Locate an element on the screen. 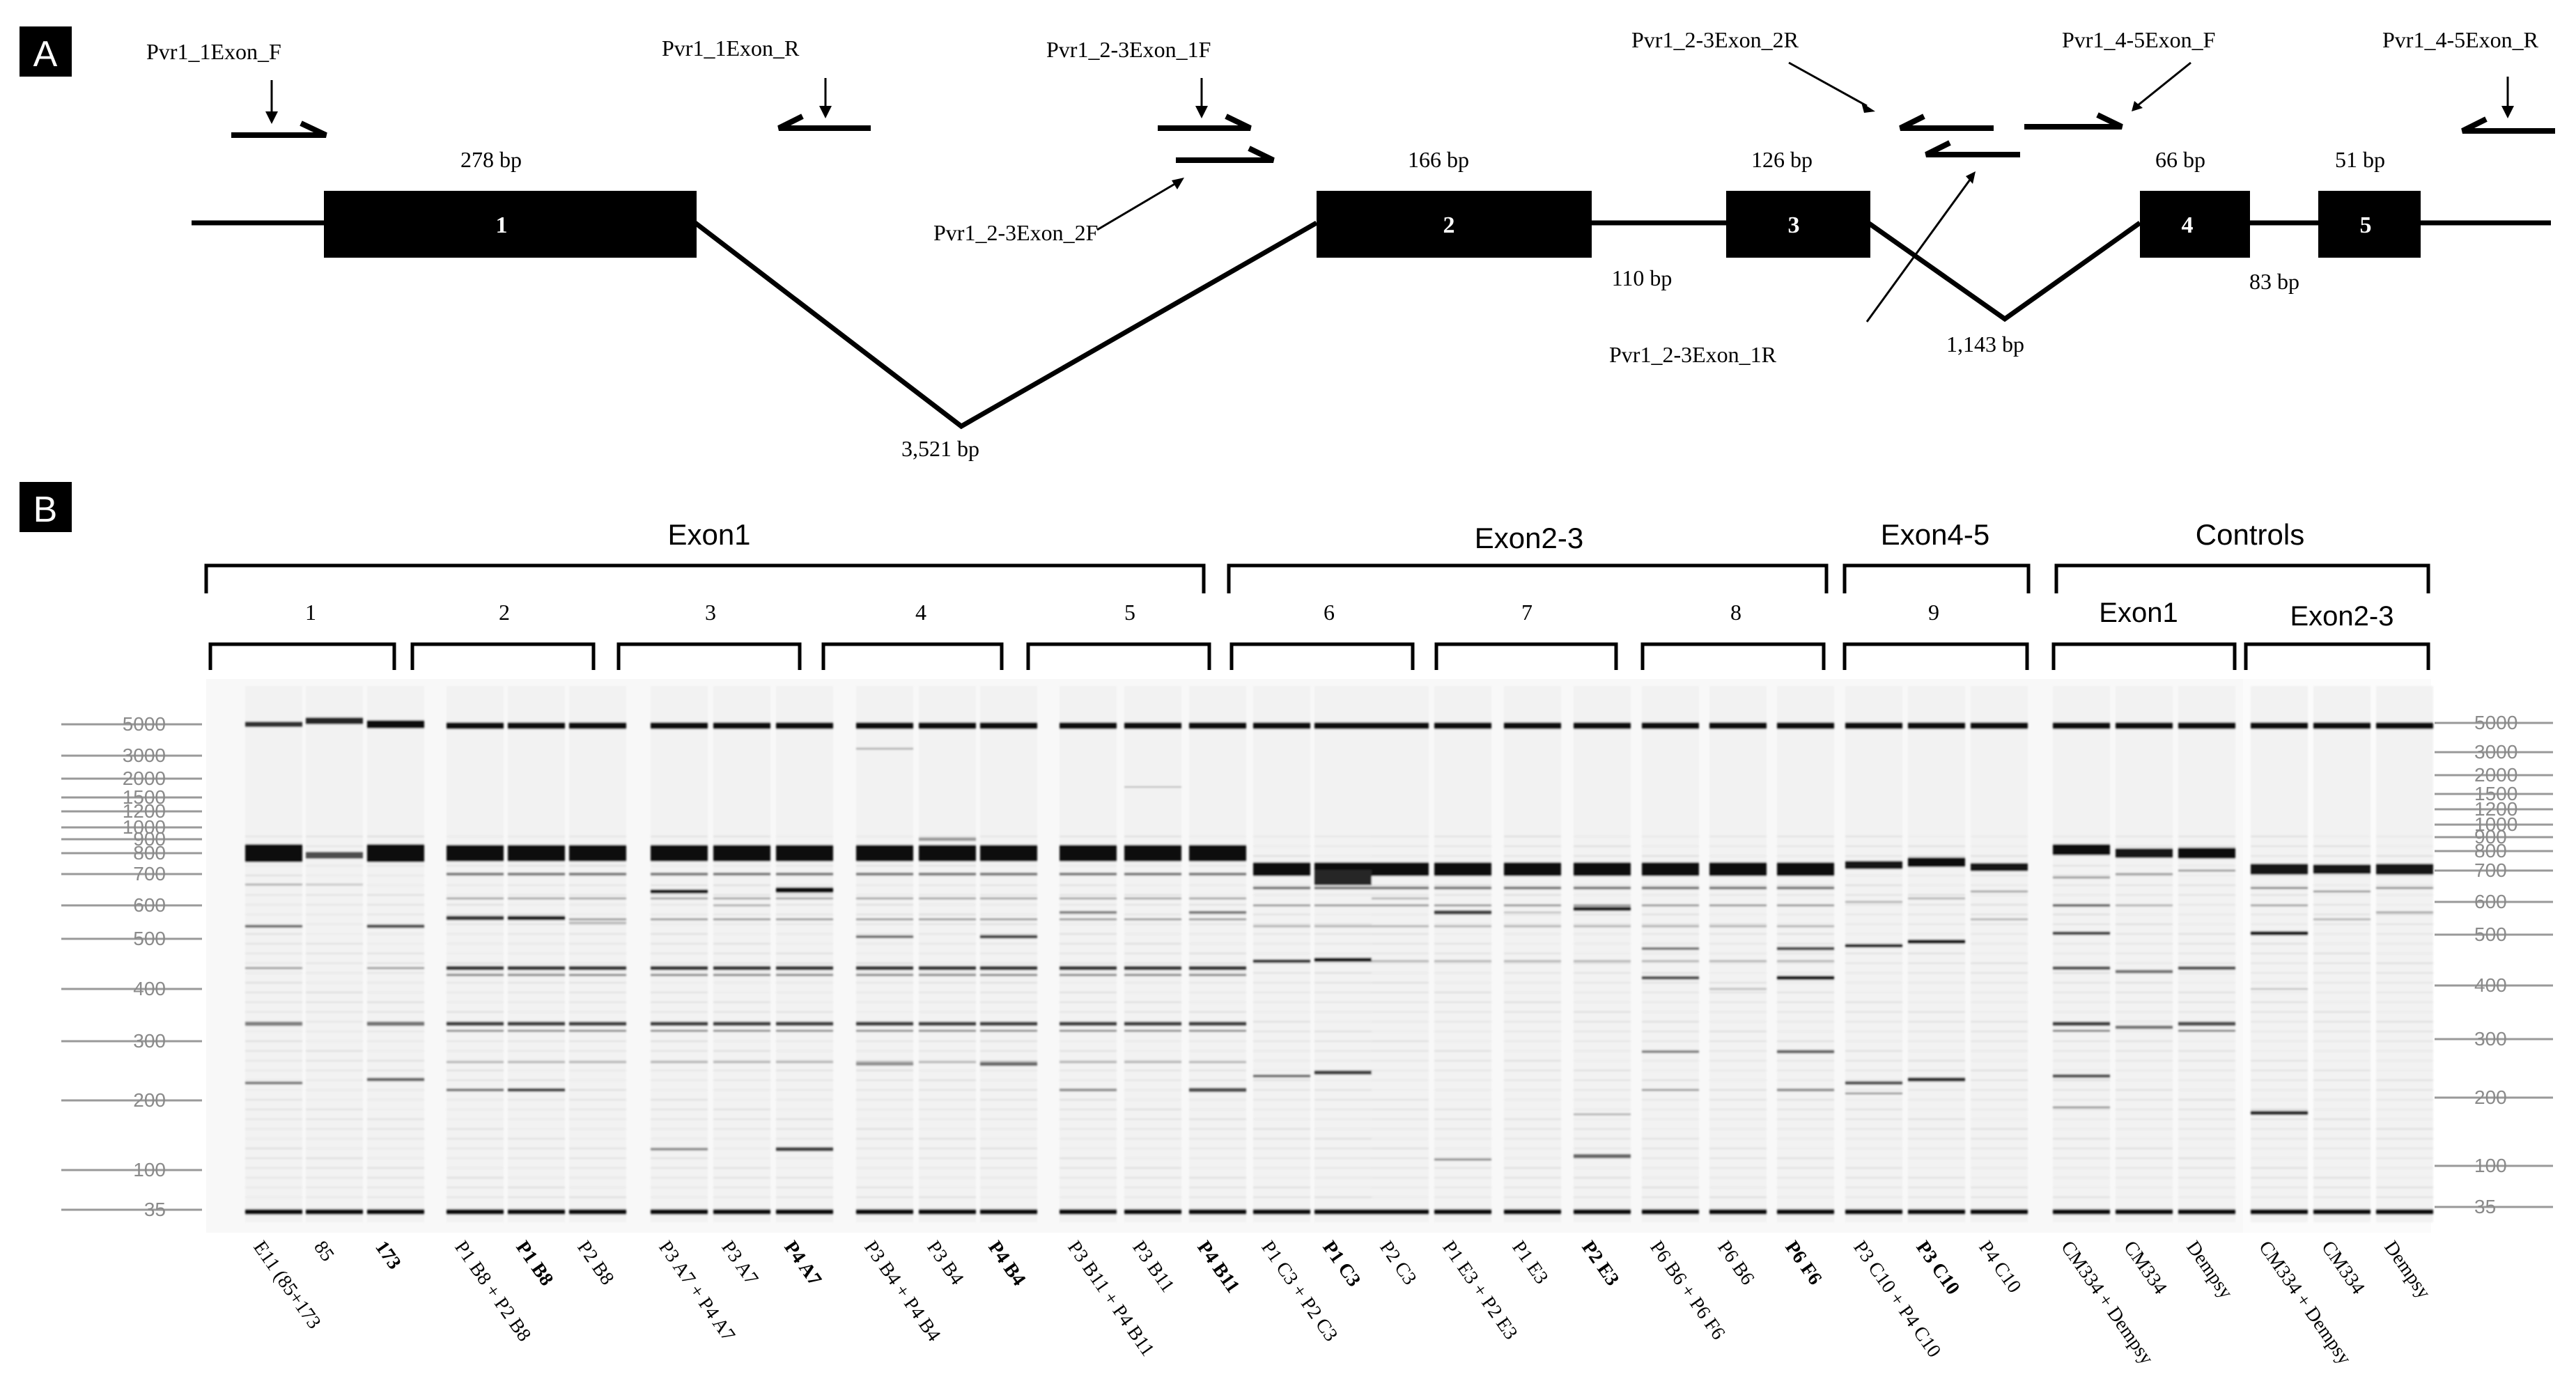 The image size is (2576, 1395). primer-23exon-1r-label: Pvr1_2-3Exon_1R is located at coordinates (1693, 354).